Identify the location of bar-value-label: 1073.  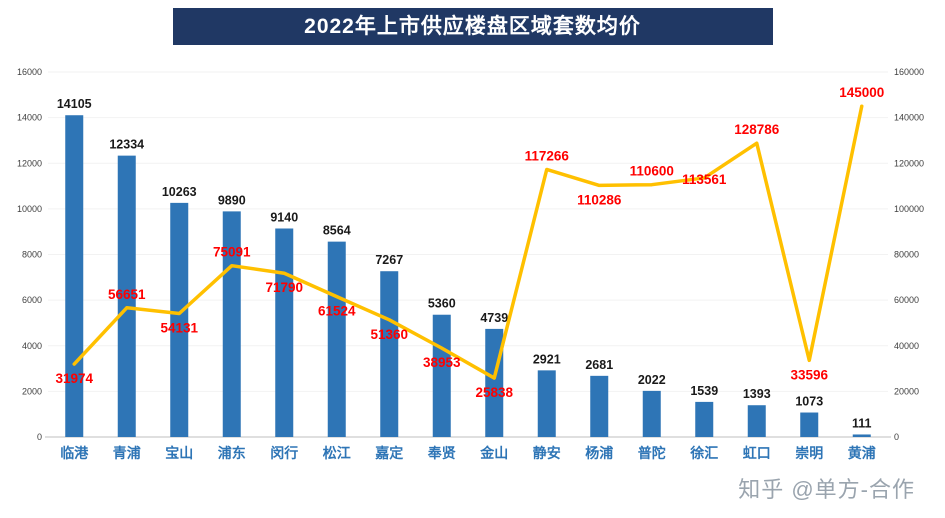
(809, 402).